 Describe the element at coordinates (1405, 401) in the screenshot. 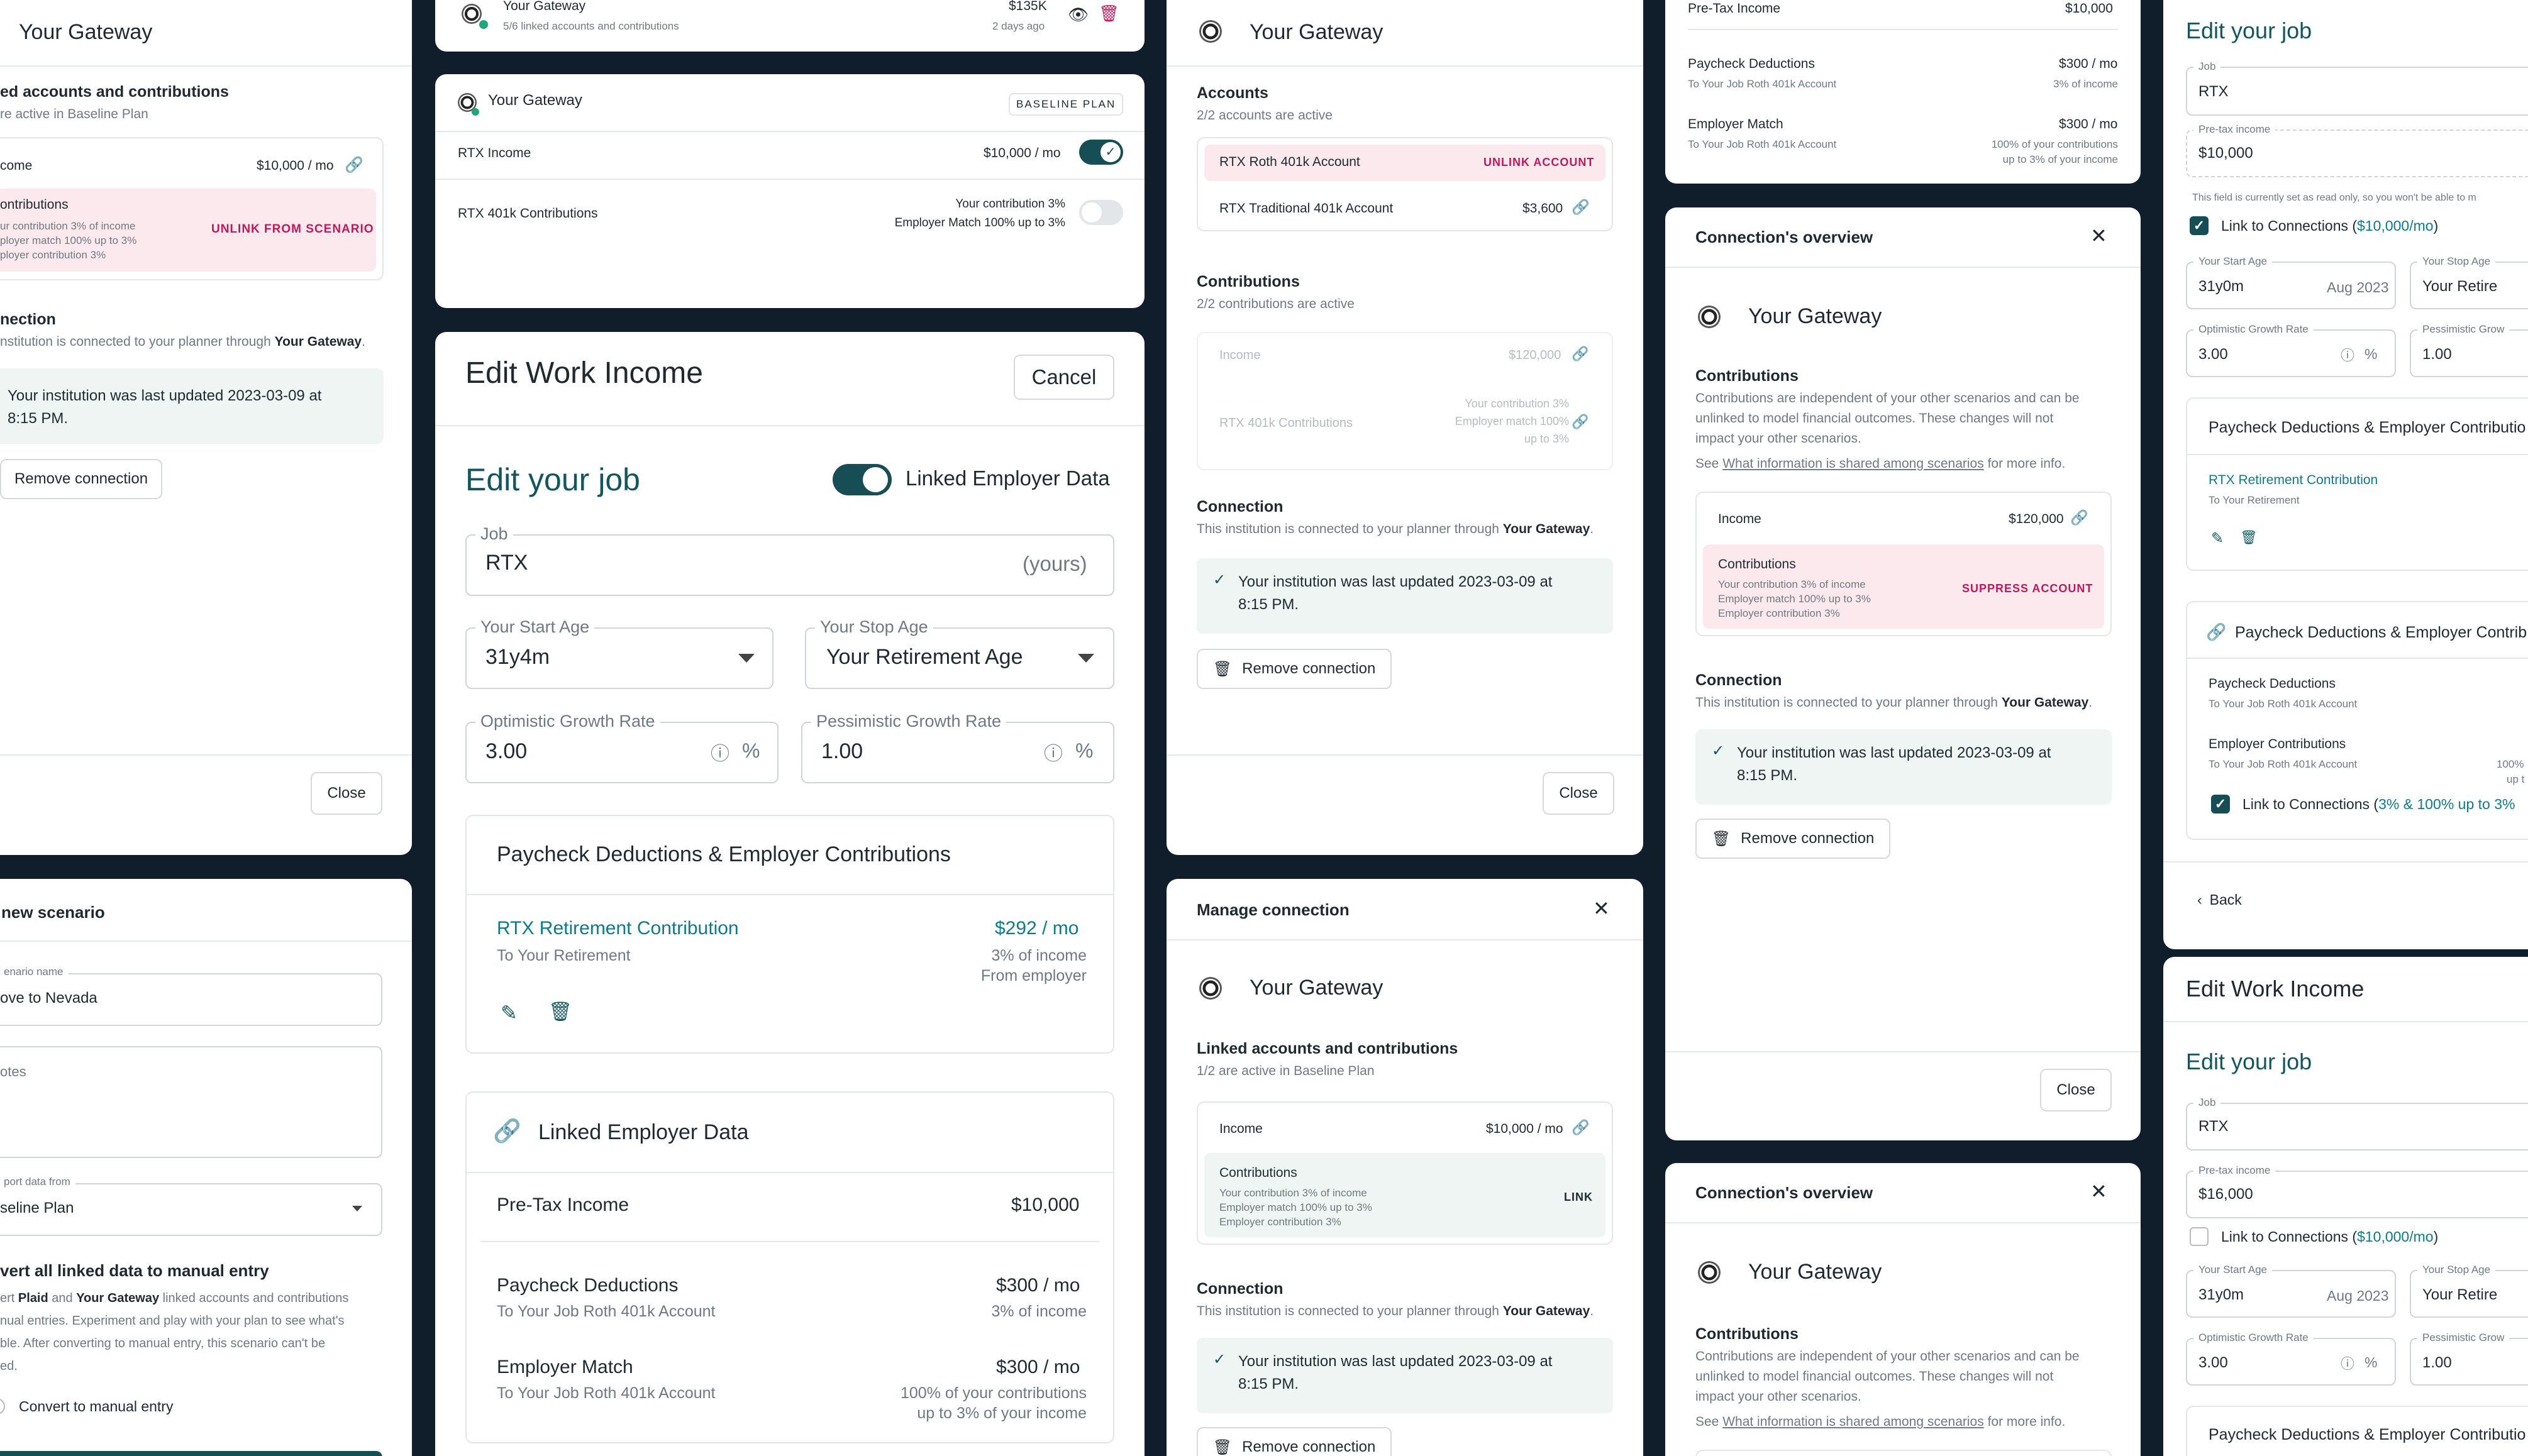

I see `contributions-list` at that location.